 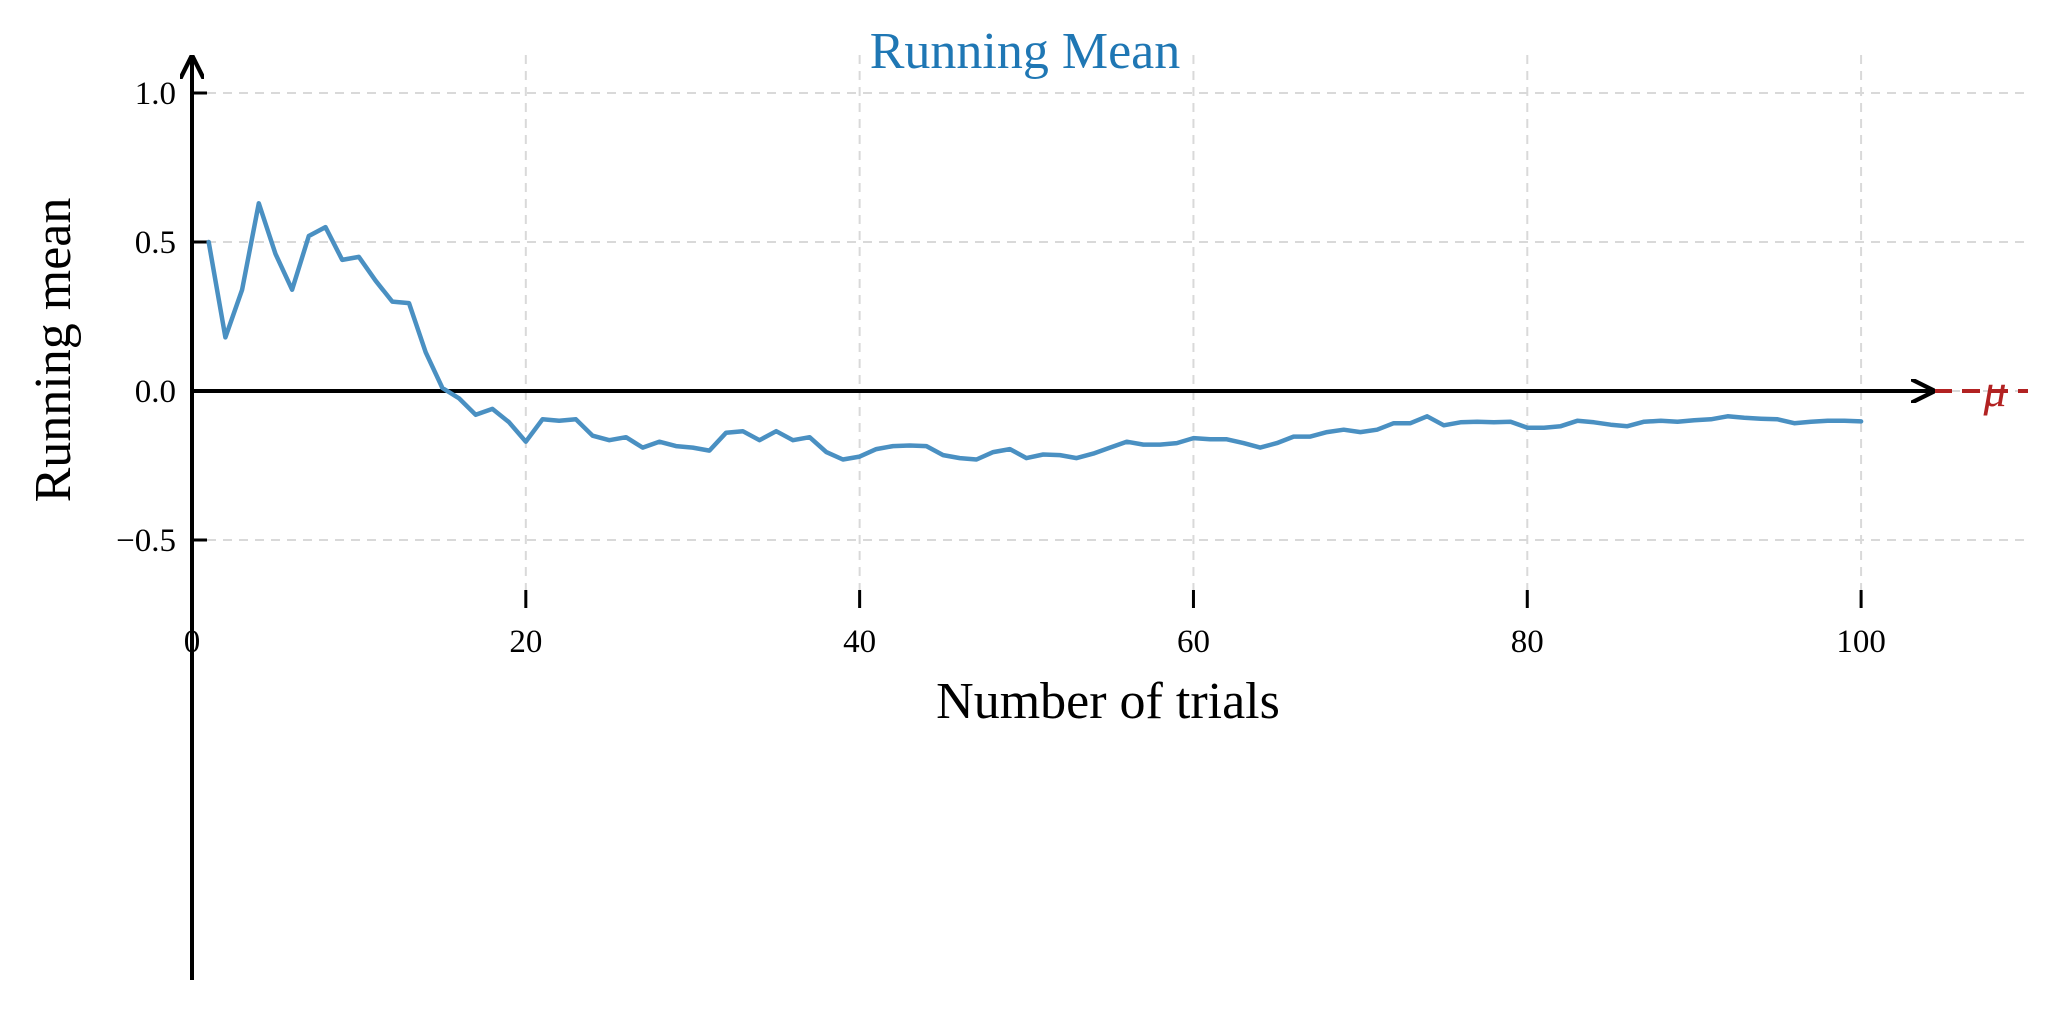 I want to click on x-tick-label: 40, so click(x=859, y=642).